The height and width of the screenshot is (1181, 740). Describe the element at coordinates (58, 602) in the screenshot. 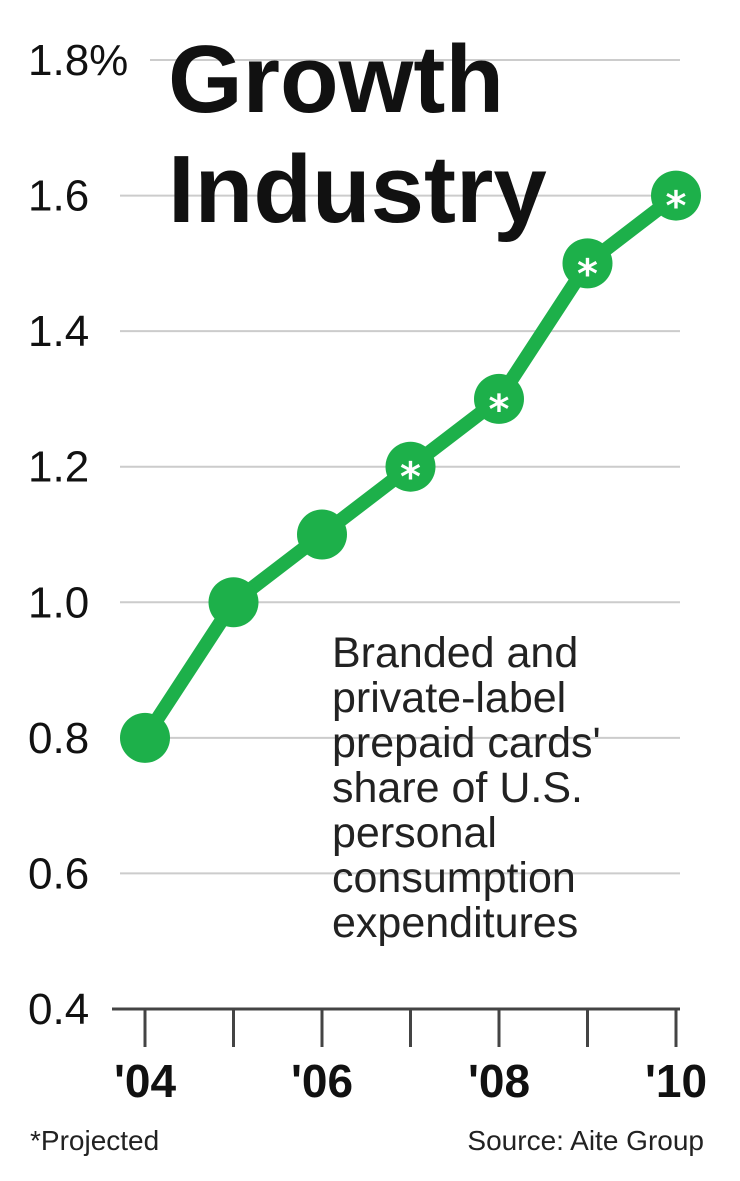

I see `y-tick-label: 1.0` at that location.